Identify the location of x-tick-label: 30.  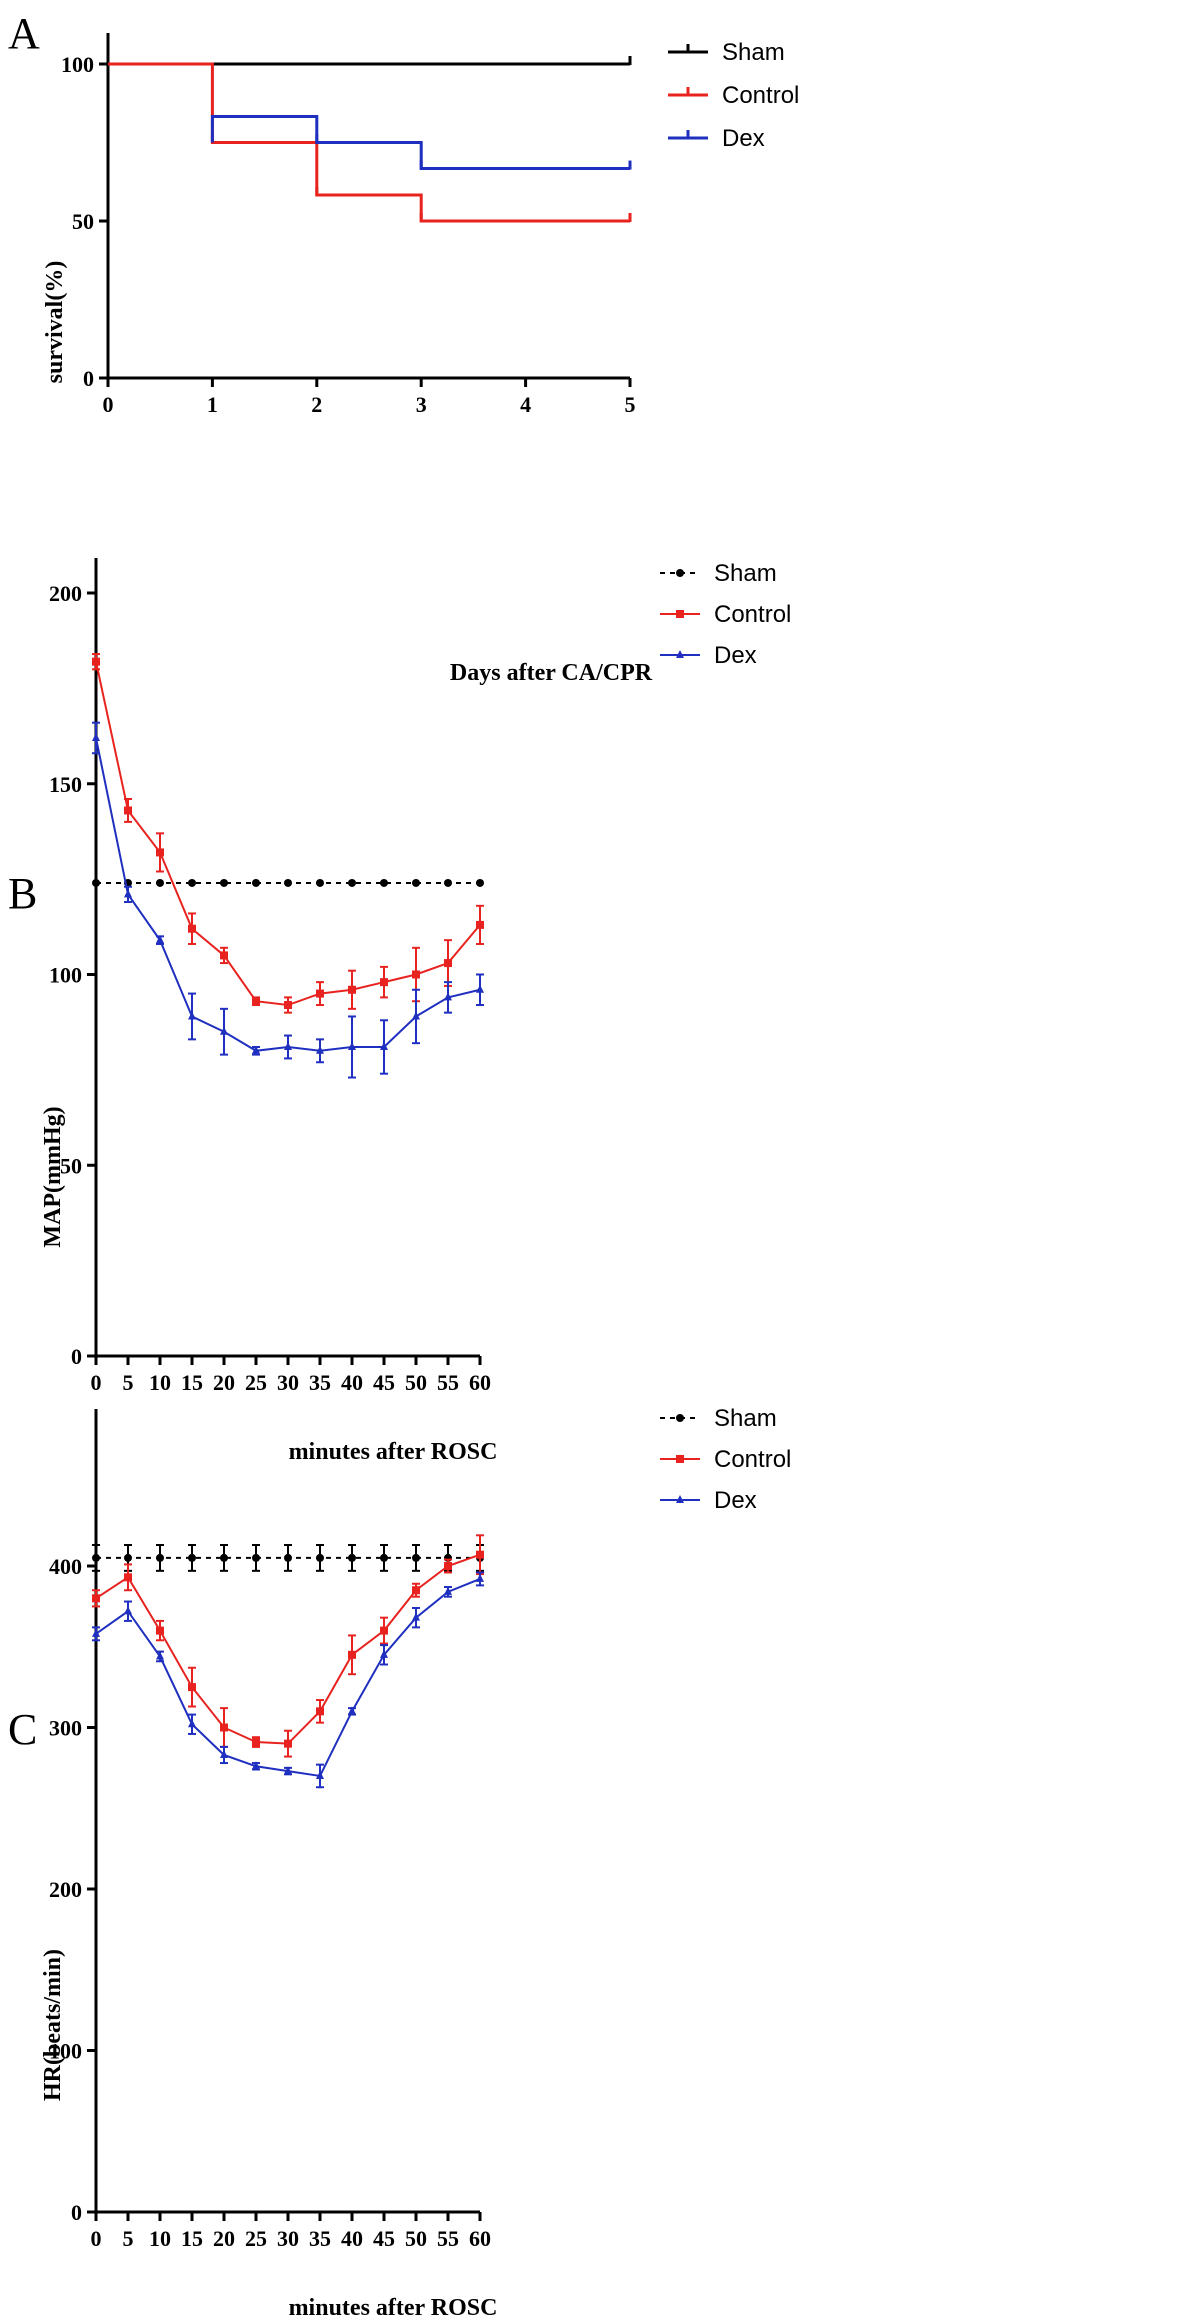
(288, 2238).